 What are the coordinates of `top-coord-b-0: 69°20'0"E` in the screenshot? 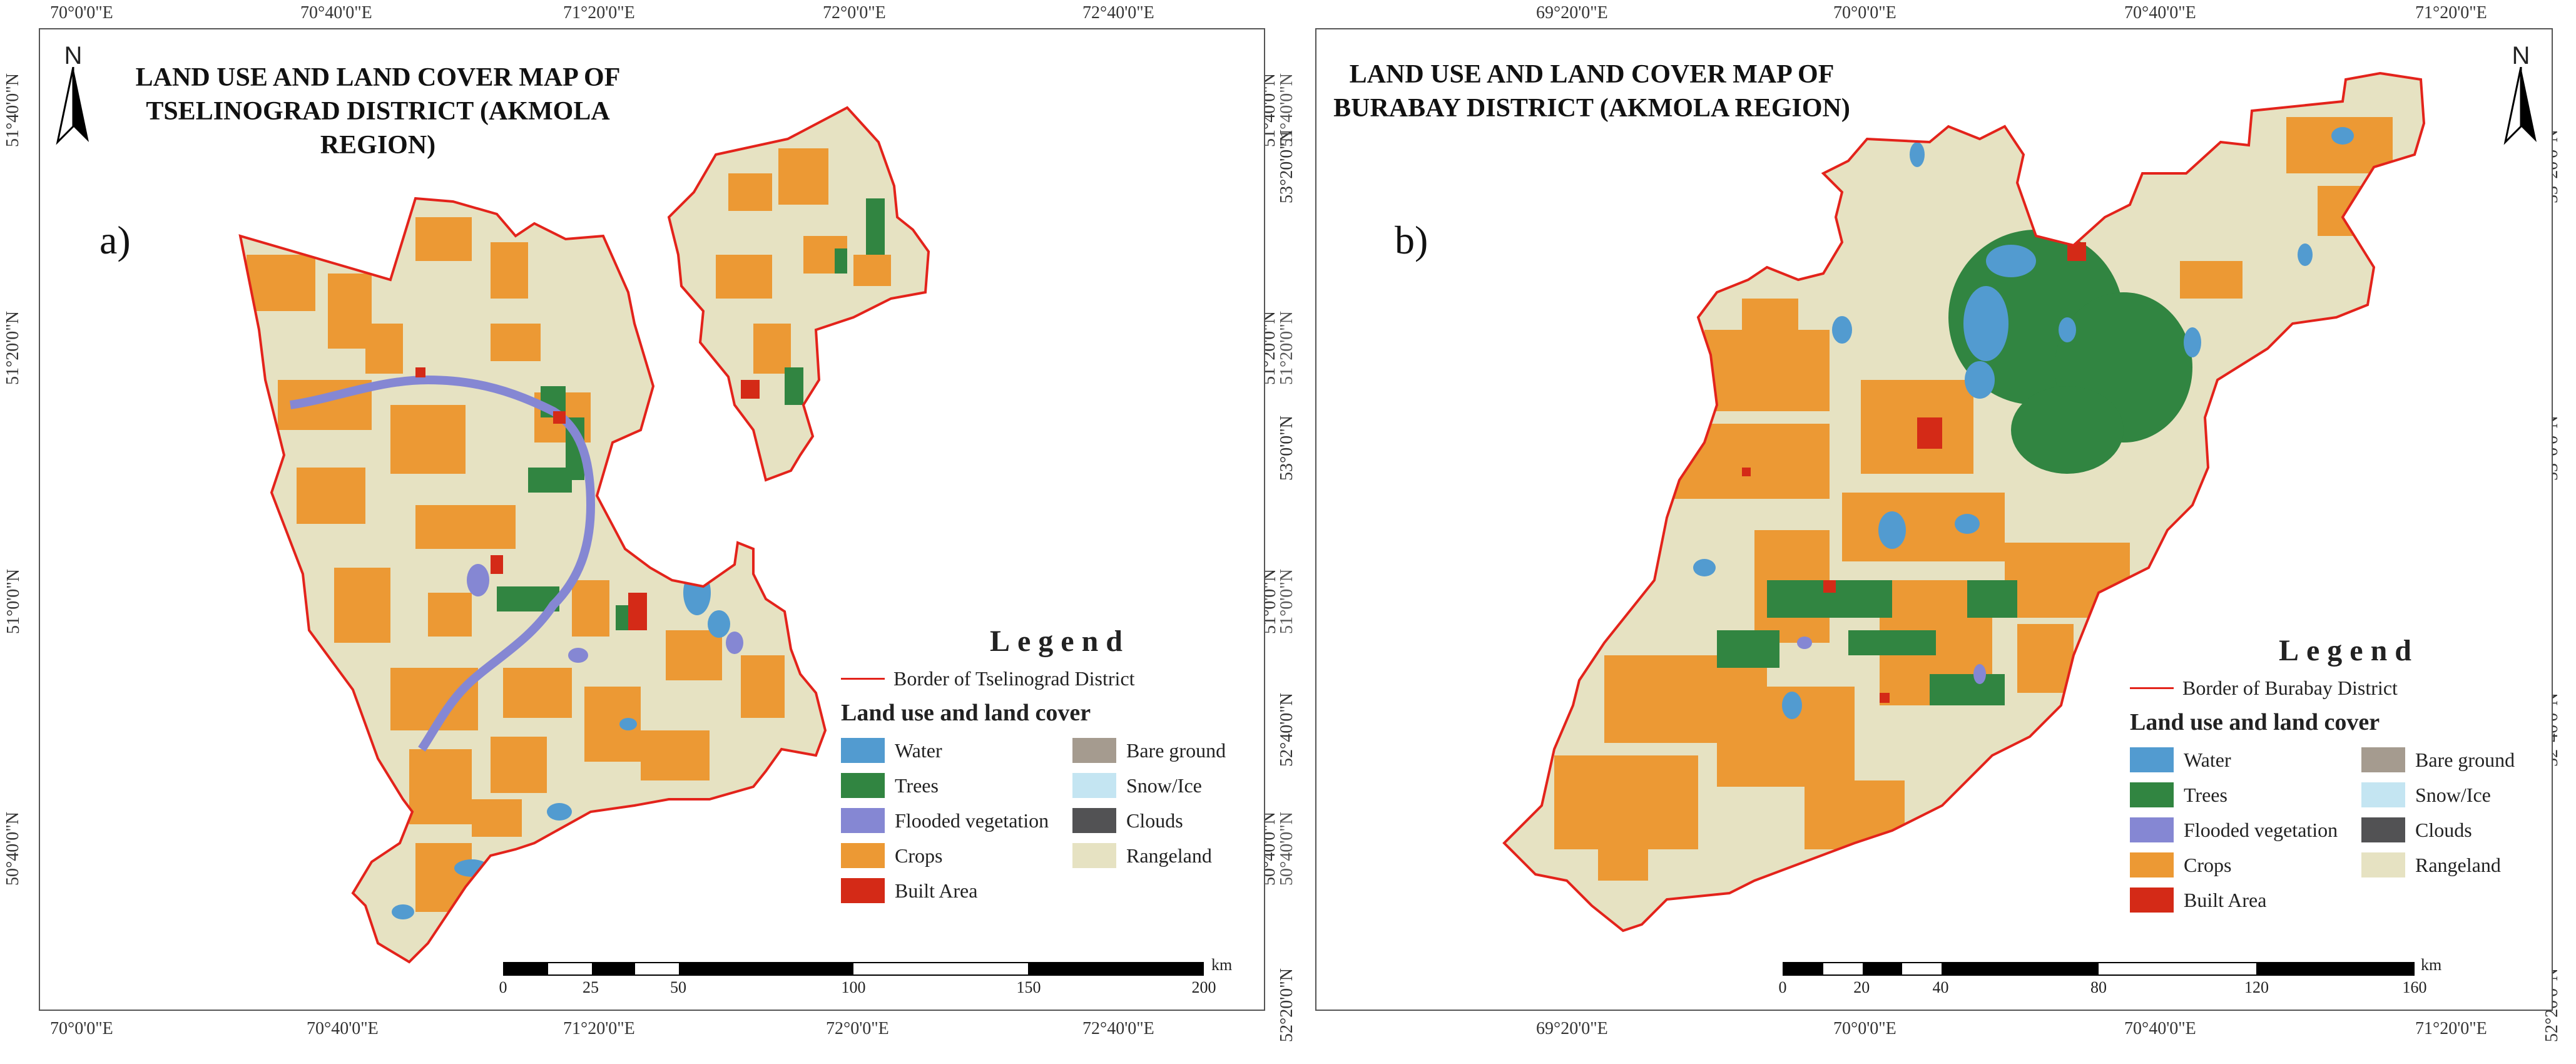 It's located at (1572, 13).